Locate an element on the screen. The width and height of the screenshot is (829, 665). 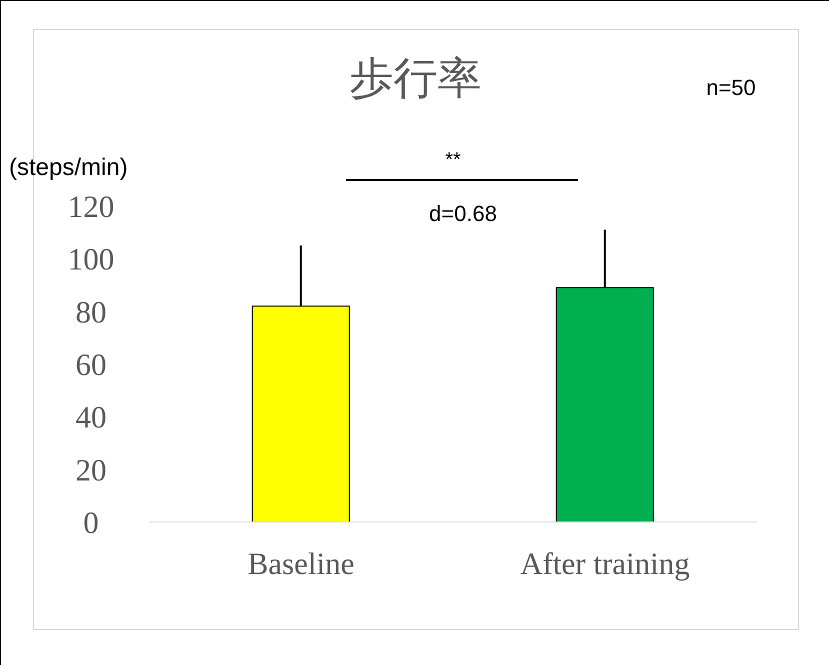
y-tick-label: 40 is located at coordinates (91, 417).